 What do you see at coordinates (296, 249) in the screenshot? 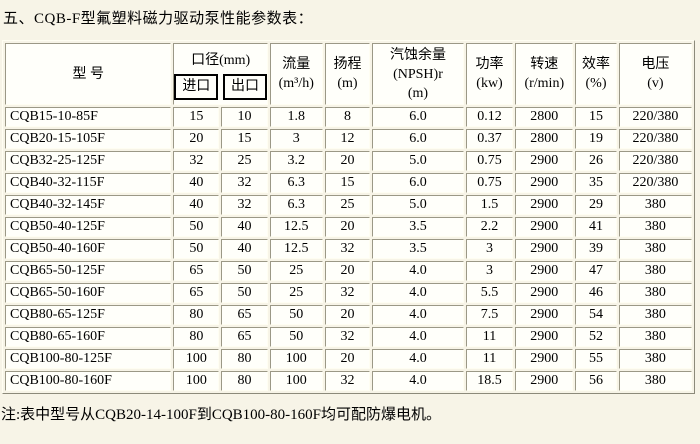
I see `cell-flow: 12.5` at bounding box center [296, 249].